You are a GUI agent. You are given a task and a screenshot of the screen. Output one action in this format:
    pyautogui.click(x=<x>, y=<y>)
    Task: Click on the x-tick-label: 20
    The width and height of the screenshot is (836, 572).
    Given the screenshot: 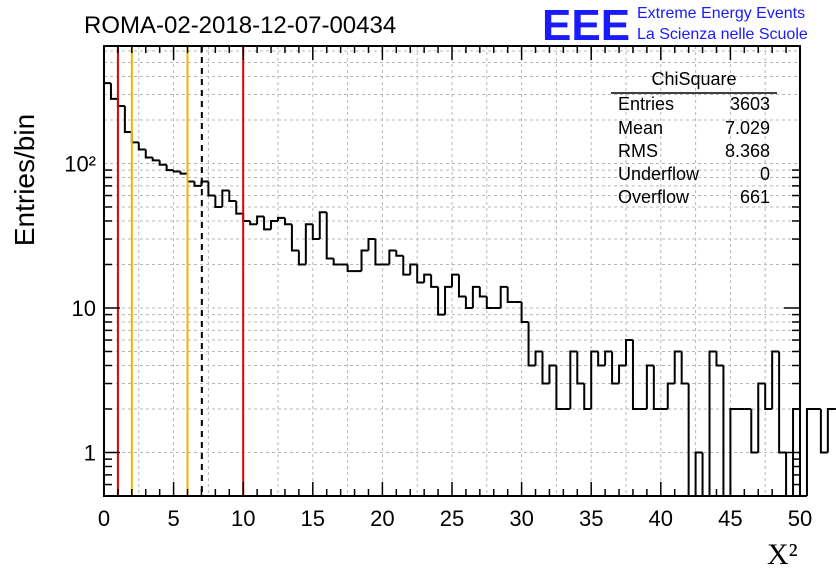 What is the action you would take?
    pyautogui.click(x=382, y=518)
    